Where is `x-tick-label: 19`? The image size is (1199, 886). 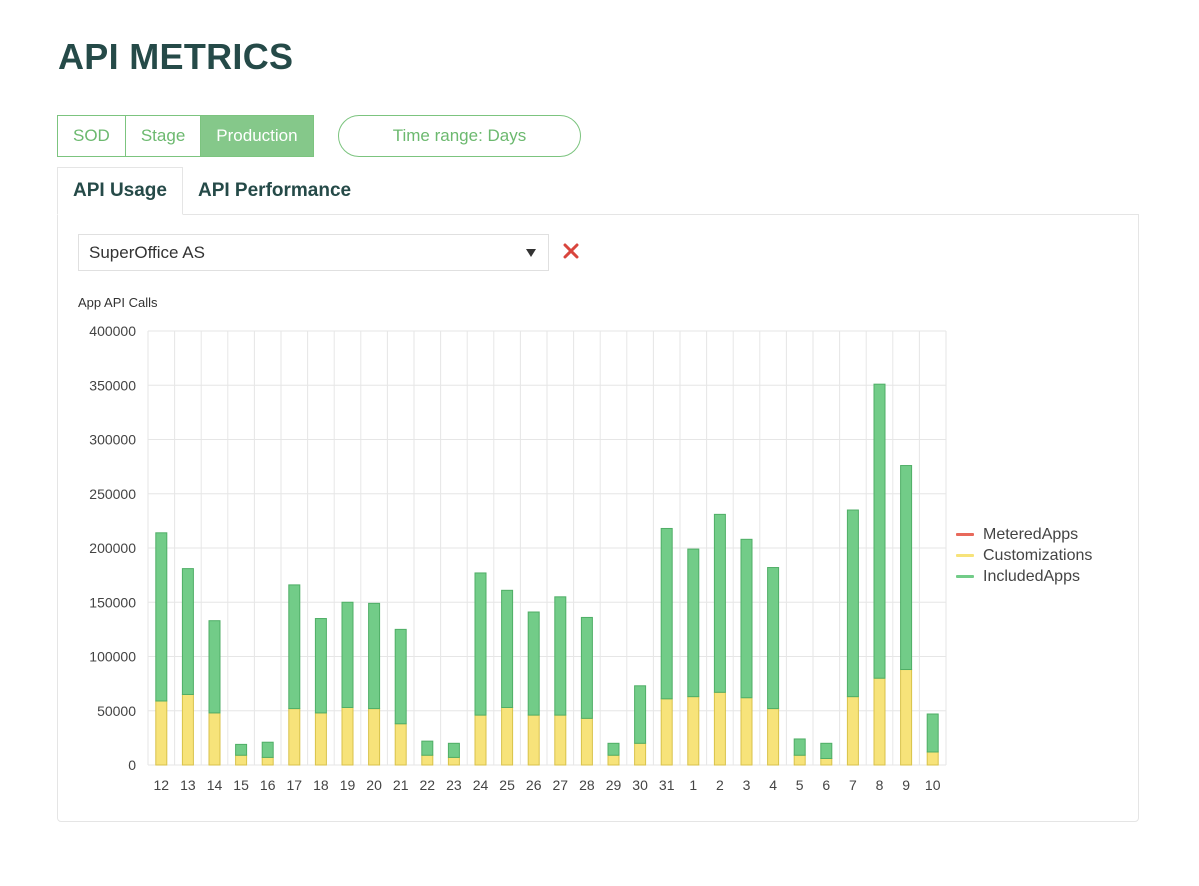
x-tick-label: 19 is located at coordinates (348, 785).